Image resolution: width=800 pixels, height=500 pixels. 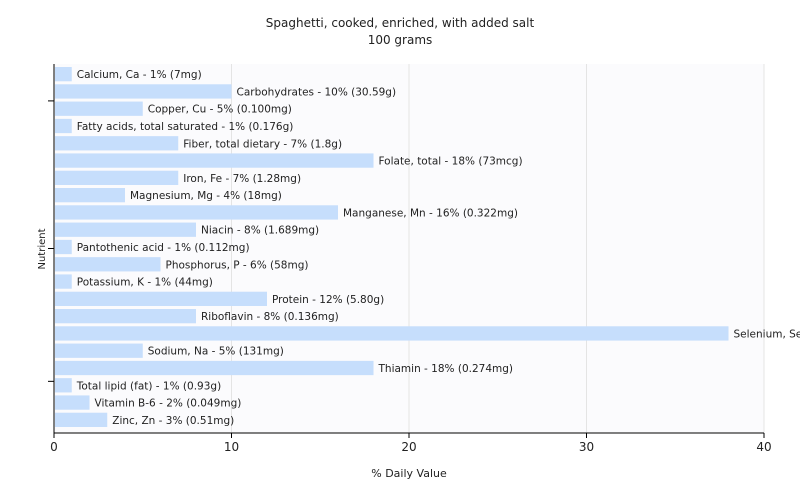 What do you see at coordinates (237, 265) in the screenshot?
I see `bar-label: Phosphorus, P - 6% (58mg)` at bounding box center [237, 265].